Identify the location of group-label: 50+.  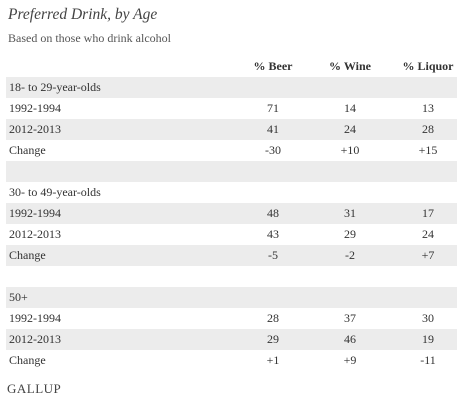
(18, 297).